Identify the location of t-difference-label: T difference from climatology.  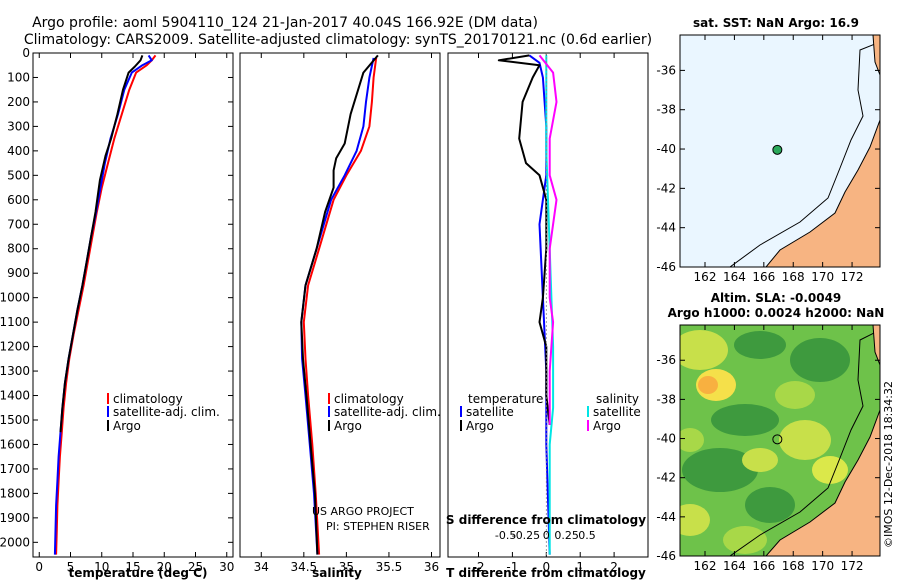
(546, 573).